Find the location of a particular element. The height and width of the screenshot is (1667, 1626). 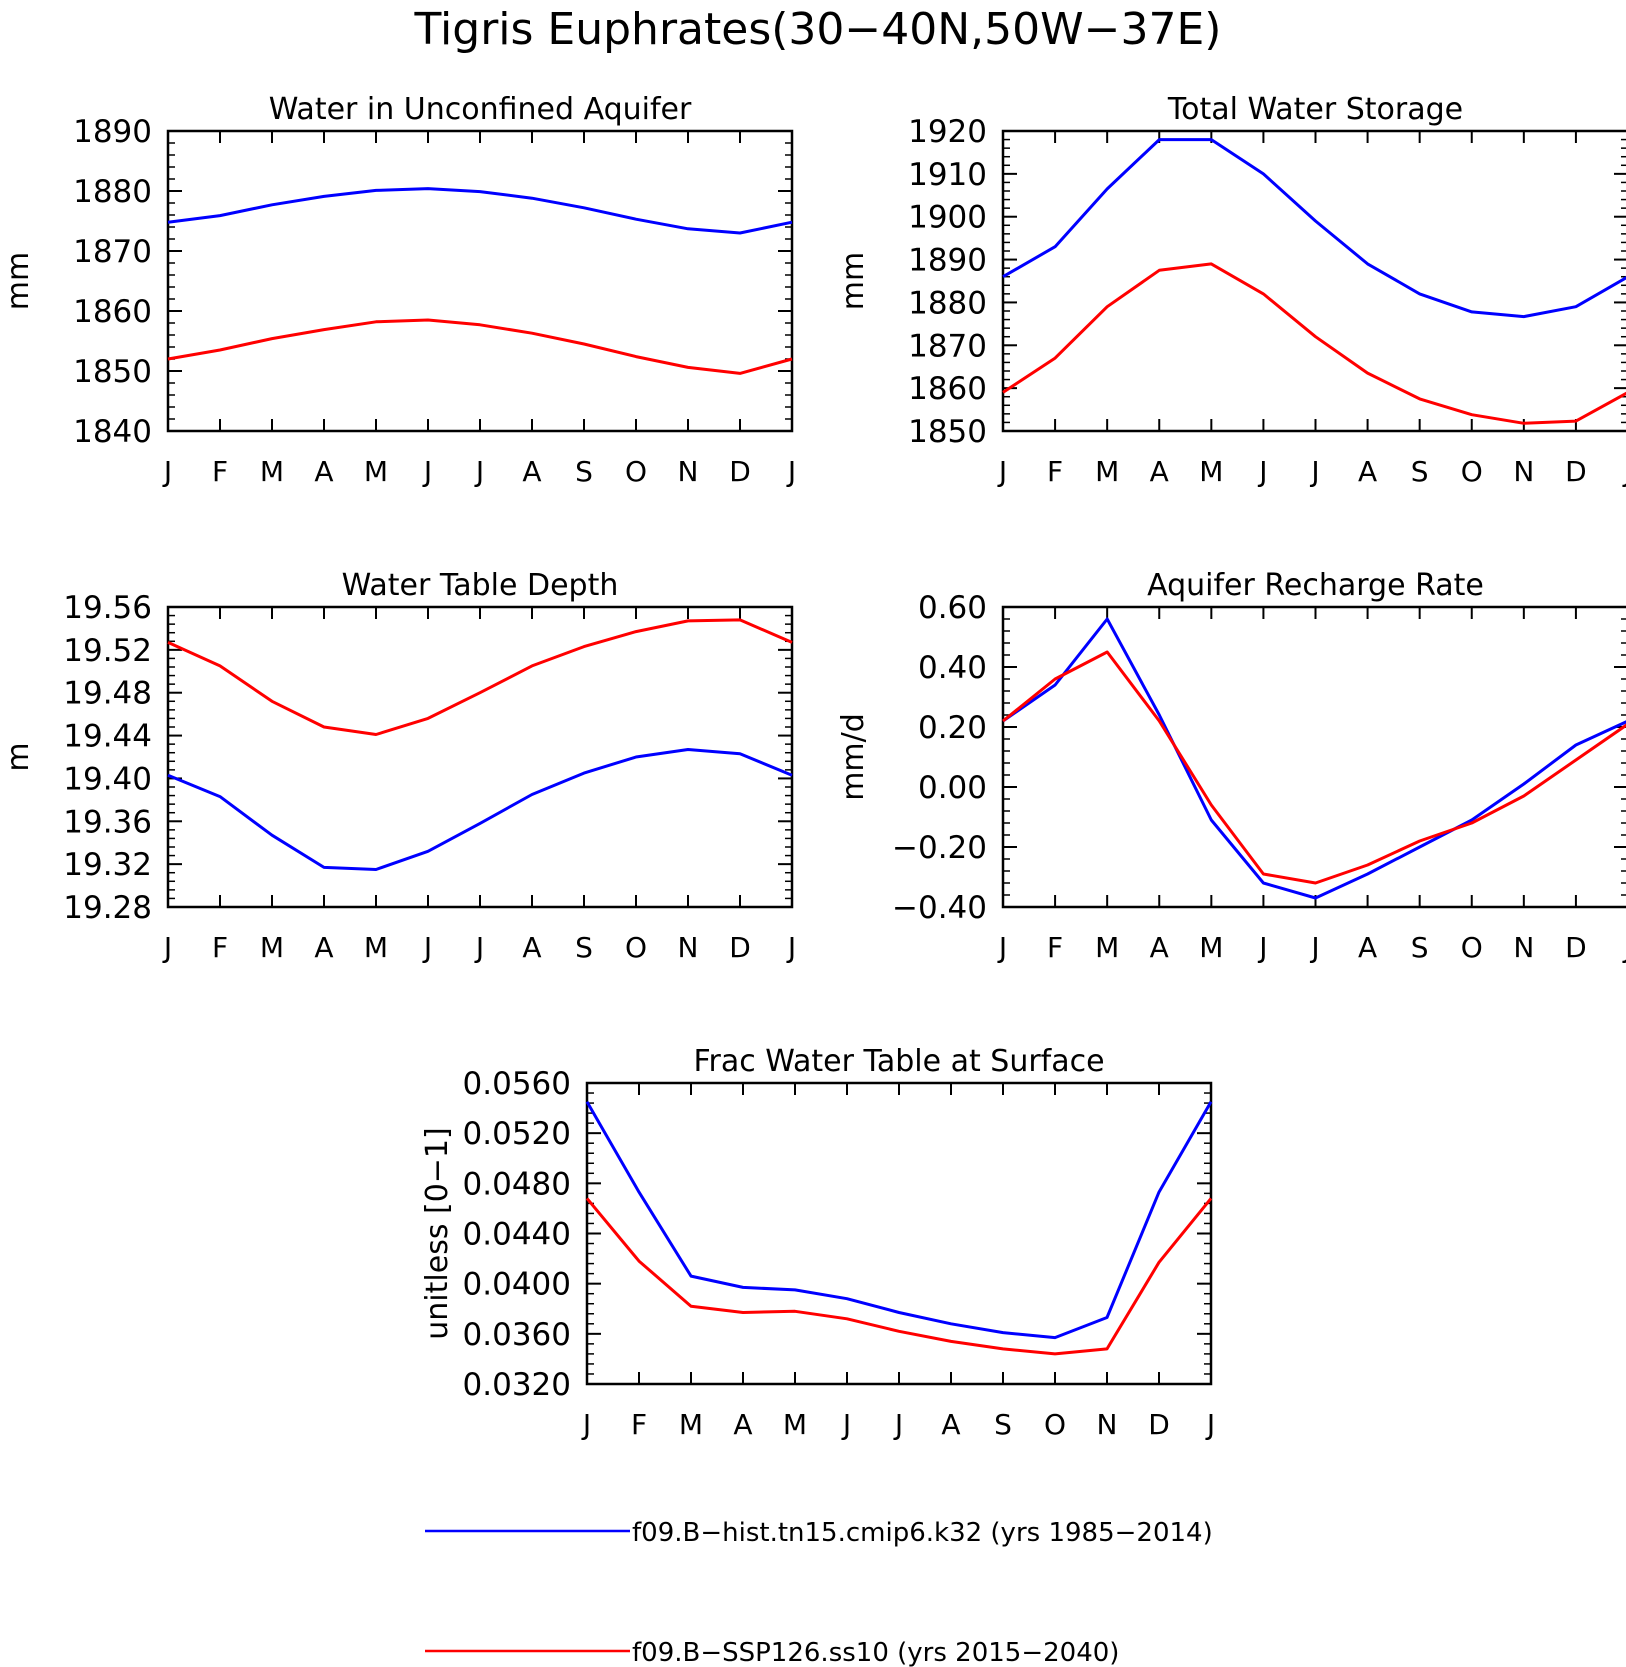

y-tick-label: 19.56 is located at coordinates (107, 608).